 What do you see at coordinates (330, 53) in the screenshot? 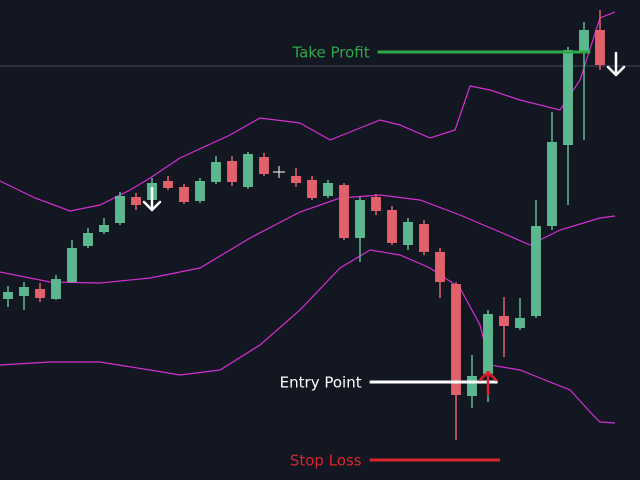
I see `level-label: Take Profit` at bounding box center [330, 53].